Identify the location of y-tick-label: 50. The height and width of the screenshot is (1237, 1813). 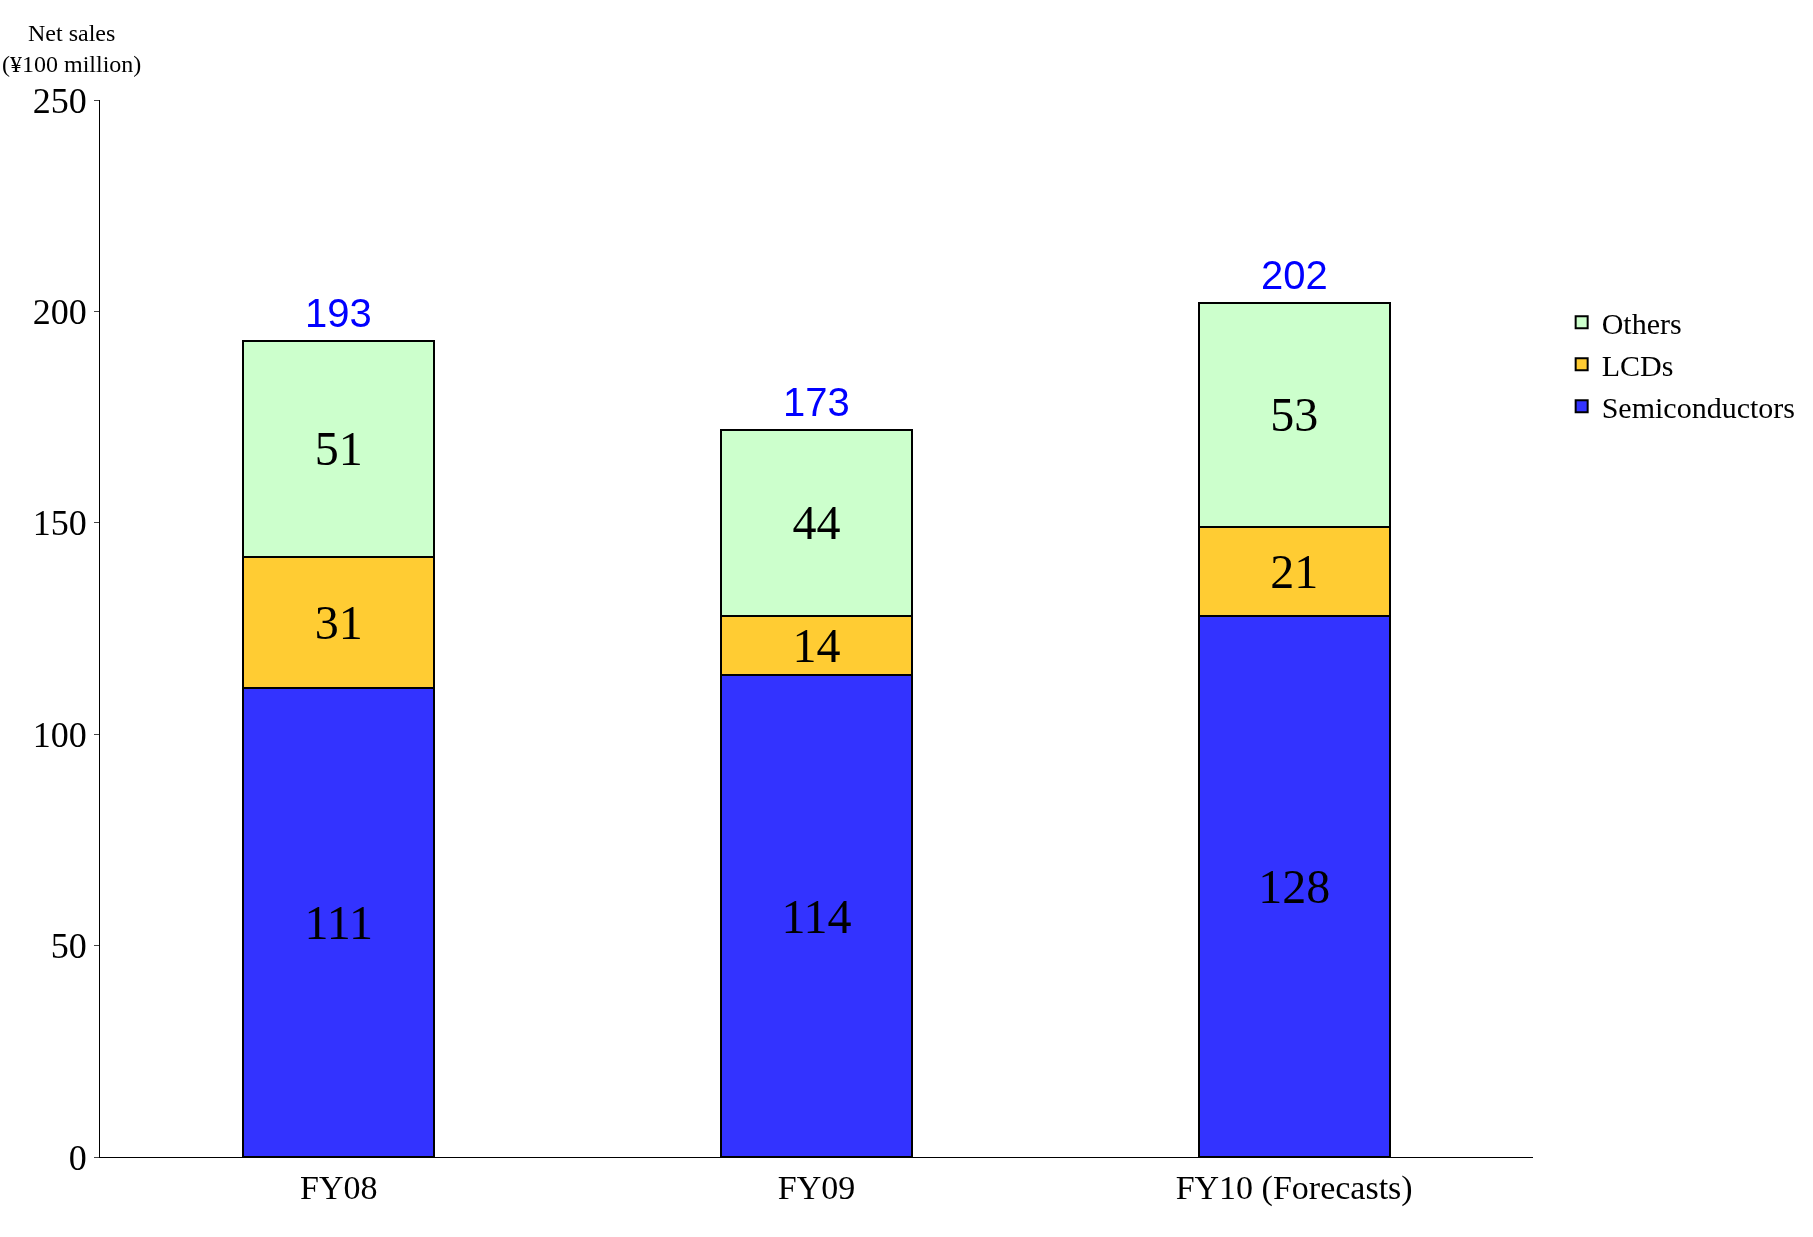
(68, 946).